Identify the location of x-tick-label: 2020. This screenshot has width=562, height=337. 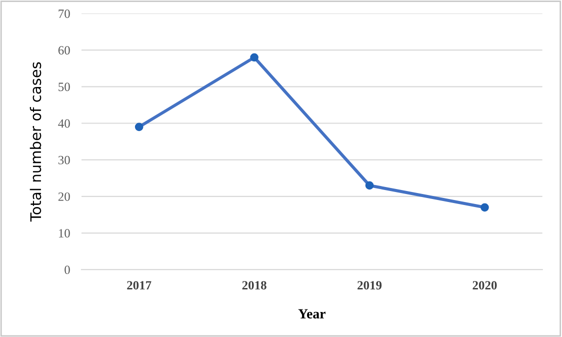
(484, 285).